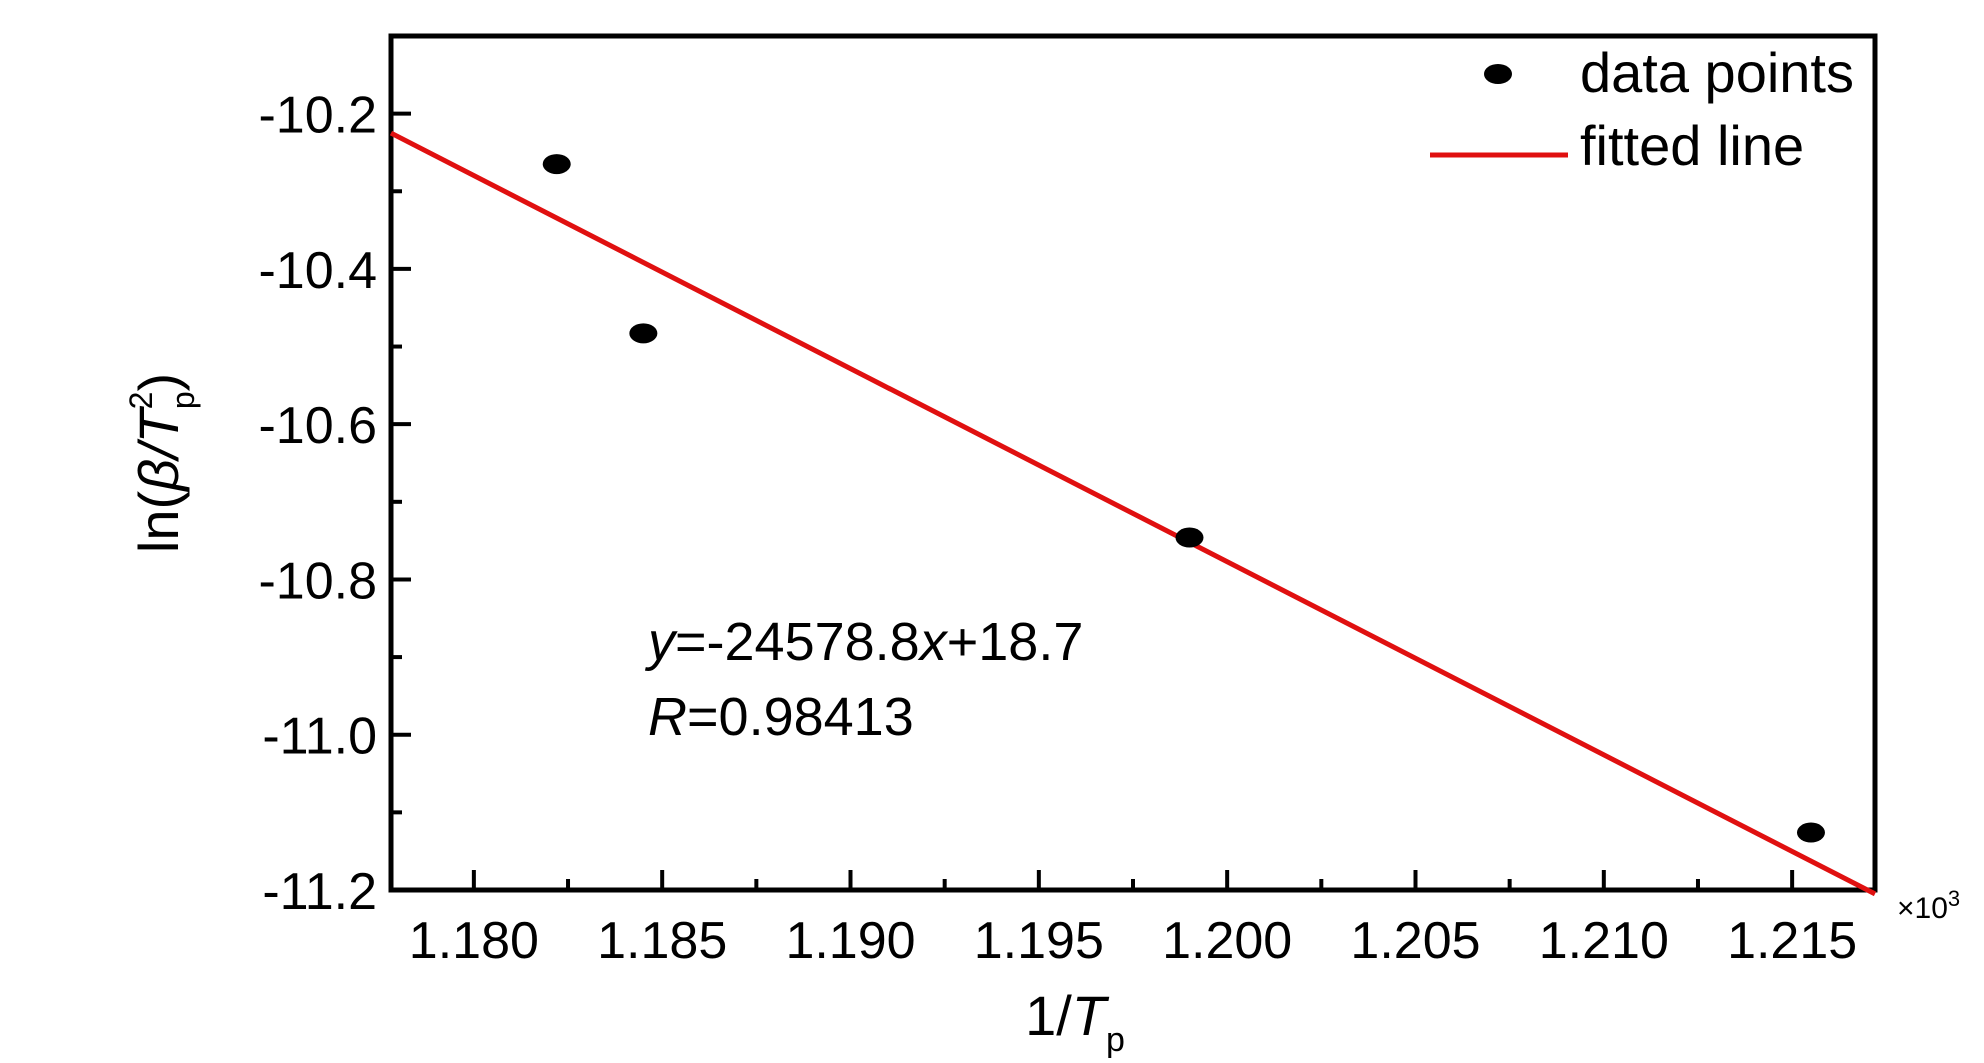  I want to click on y-tick-label: -11.2, so click(319, 892).